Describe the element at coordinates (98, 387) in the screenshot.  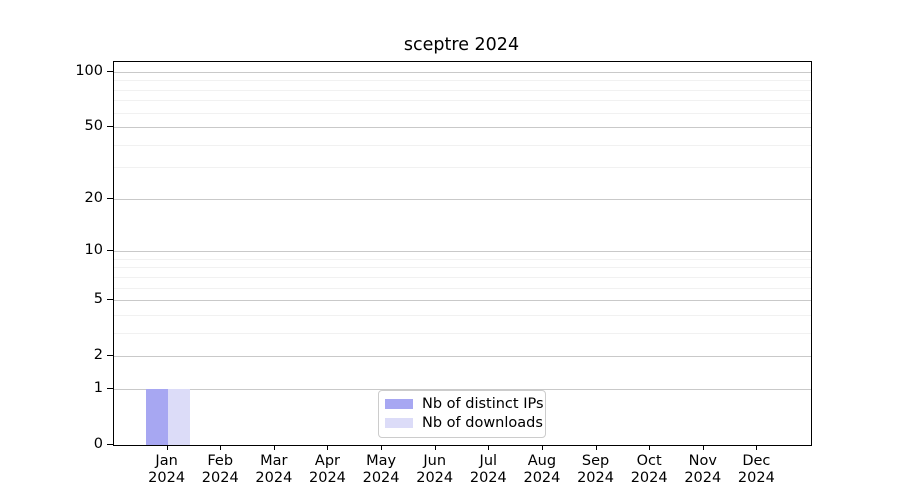
I see `y-tick-label: 1` at that location.